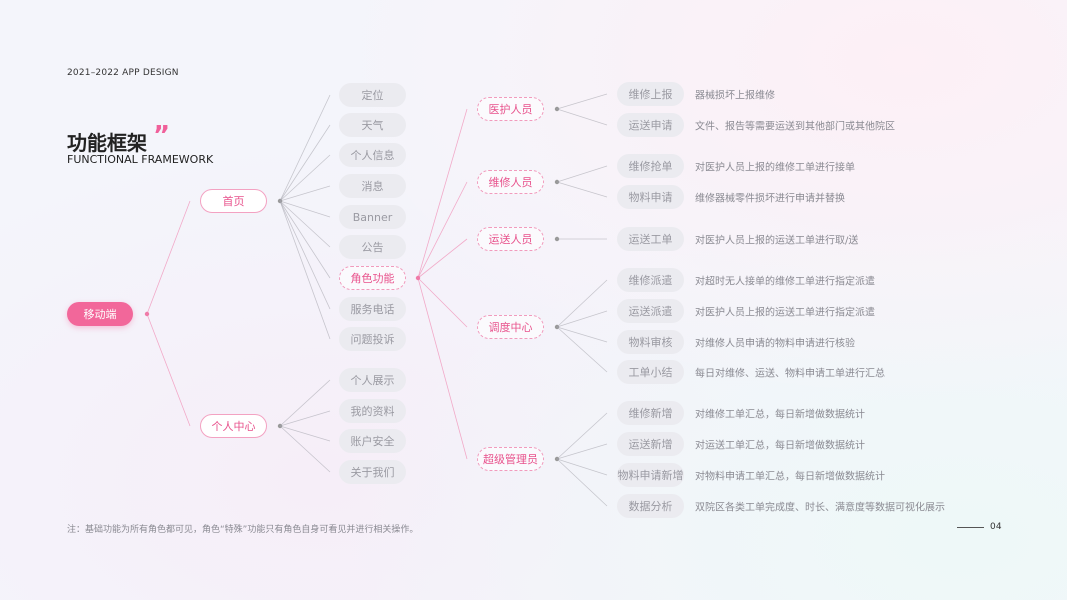 The width and height of the screenshot is (1067, 600). Describe the element at coordinates (650, 197) in the screenshot. I see `role-item-node: 物料申请` at that location.